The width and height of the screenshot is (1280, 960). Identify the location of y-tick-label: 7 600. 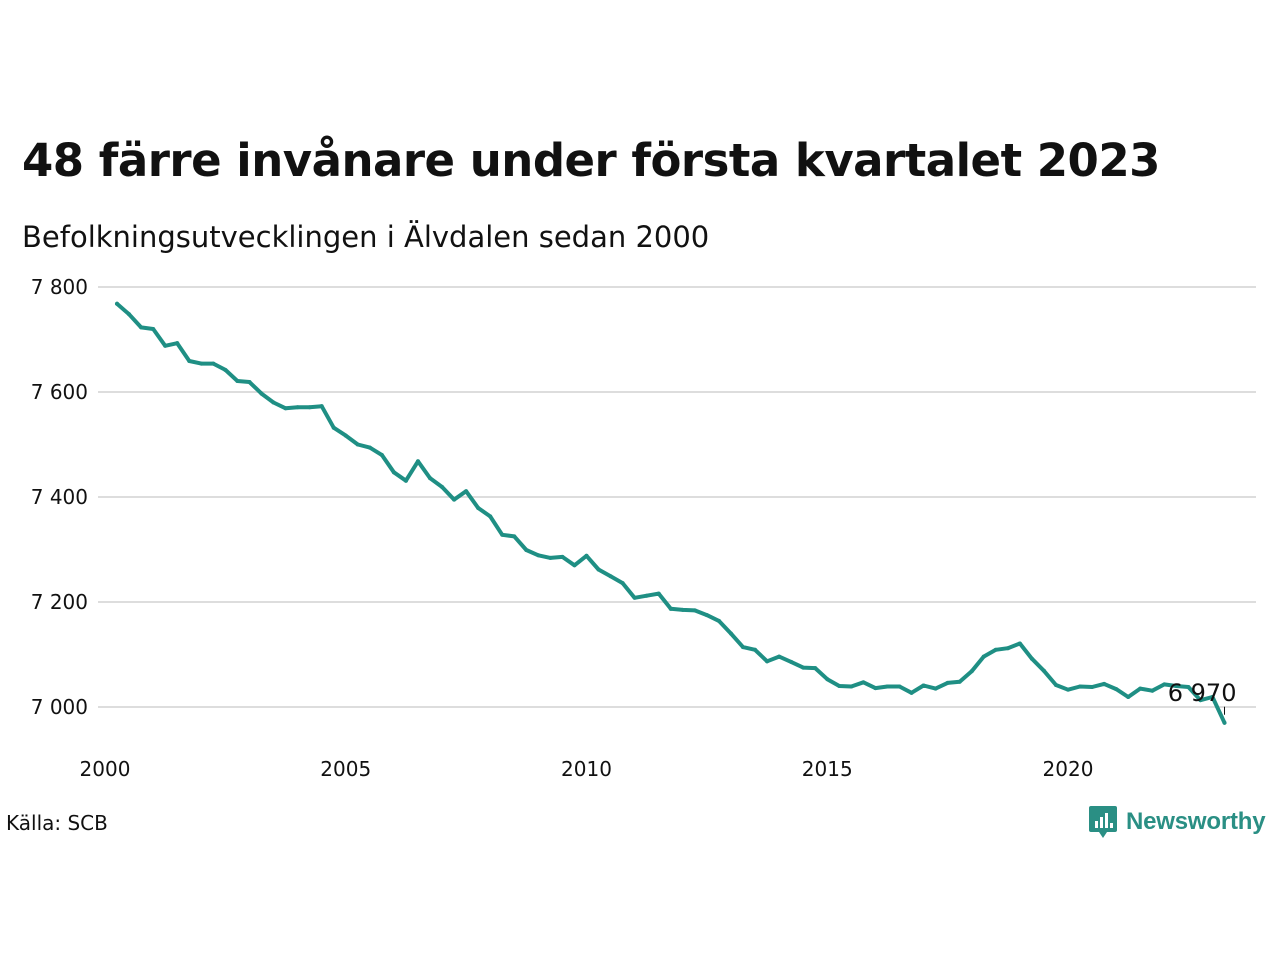
(59, 392).